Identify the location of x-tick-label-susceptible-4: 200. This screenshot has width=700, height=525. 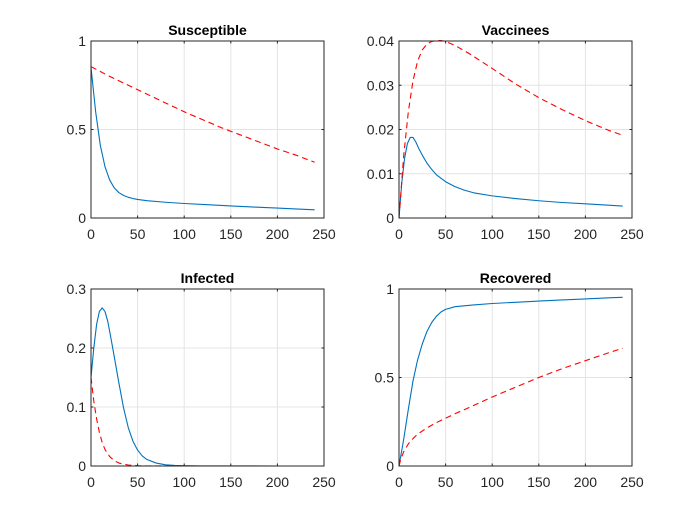
(278, 234).